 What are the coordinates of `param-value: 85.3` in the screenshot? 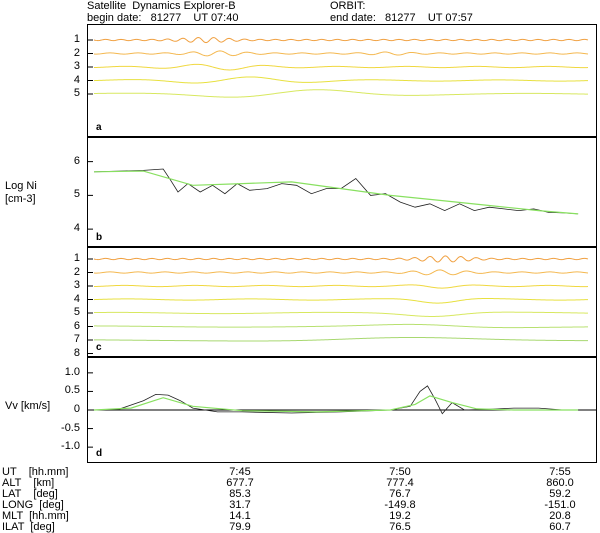 It's located at (240, 494).